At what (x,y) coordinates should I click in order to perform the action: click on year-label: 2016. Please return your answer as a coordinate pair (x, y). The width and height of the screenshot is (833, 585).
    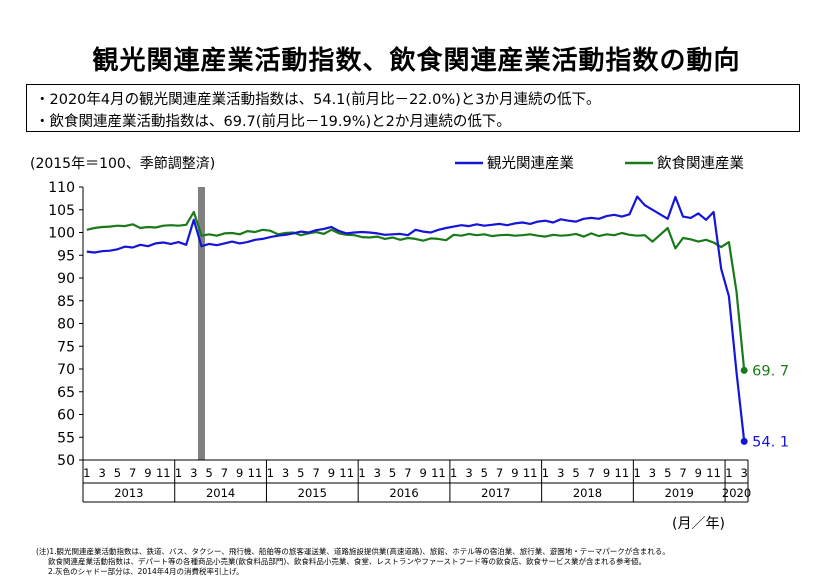
    Looking at the image, I should click on (403, 493).